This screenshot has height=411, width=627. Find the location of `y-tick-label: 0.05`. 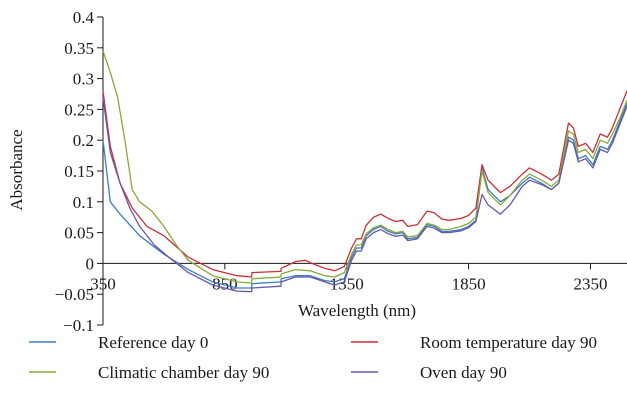

y-tick-label: 0.05 is located at coordinates (79, 233).